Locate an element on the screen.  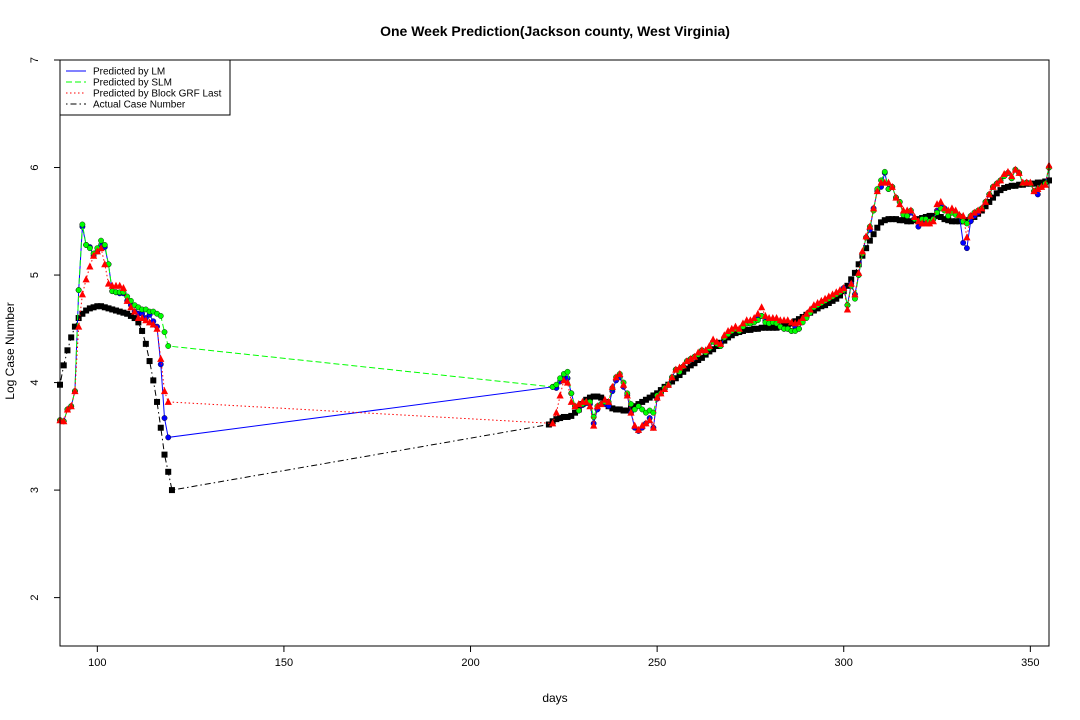
x-tick-label: 200 is located at coordinates (470, 663).